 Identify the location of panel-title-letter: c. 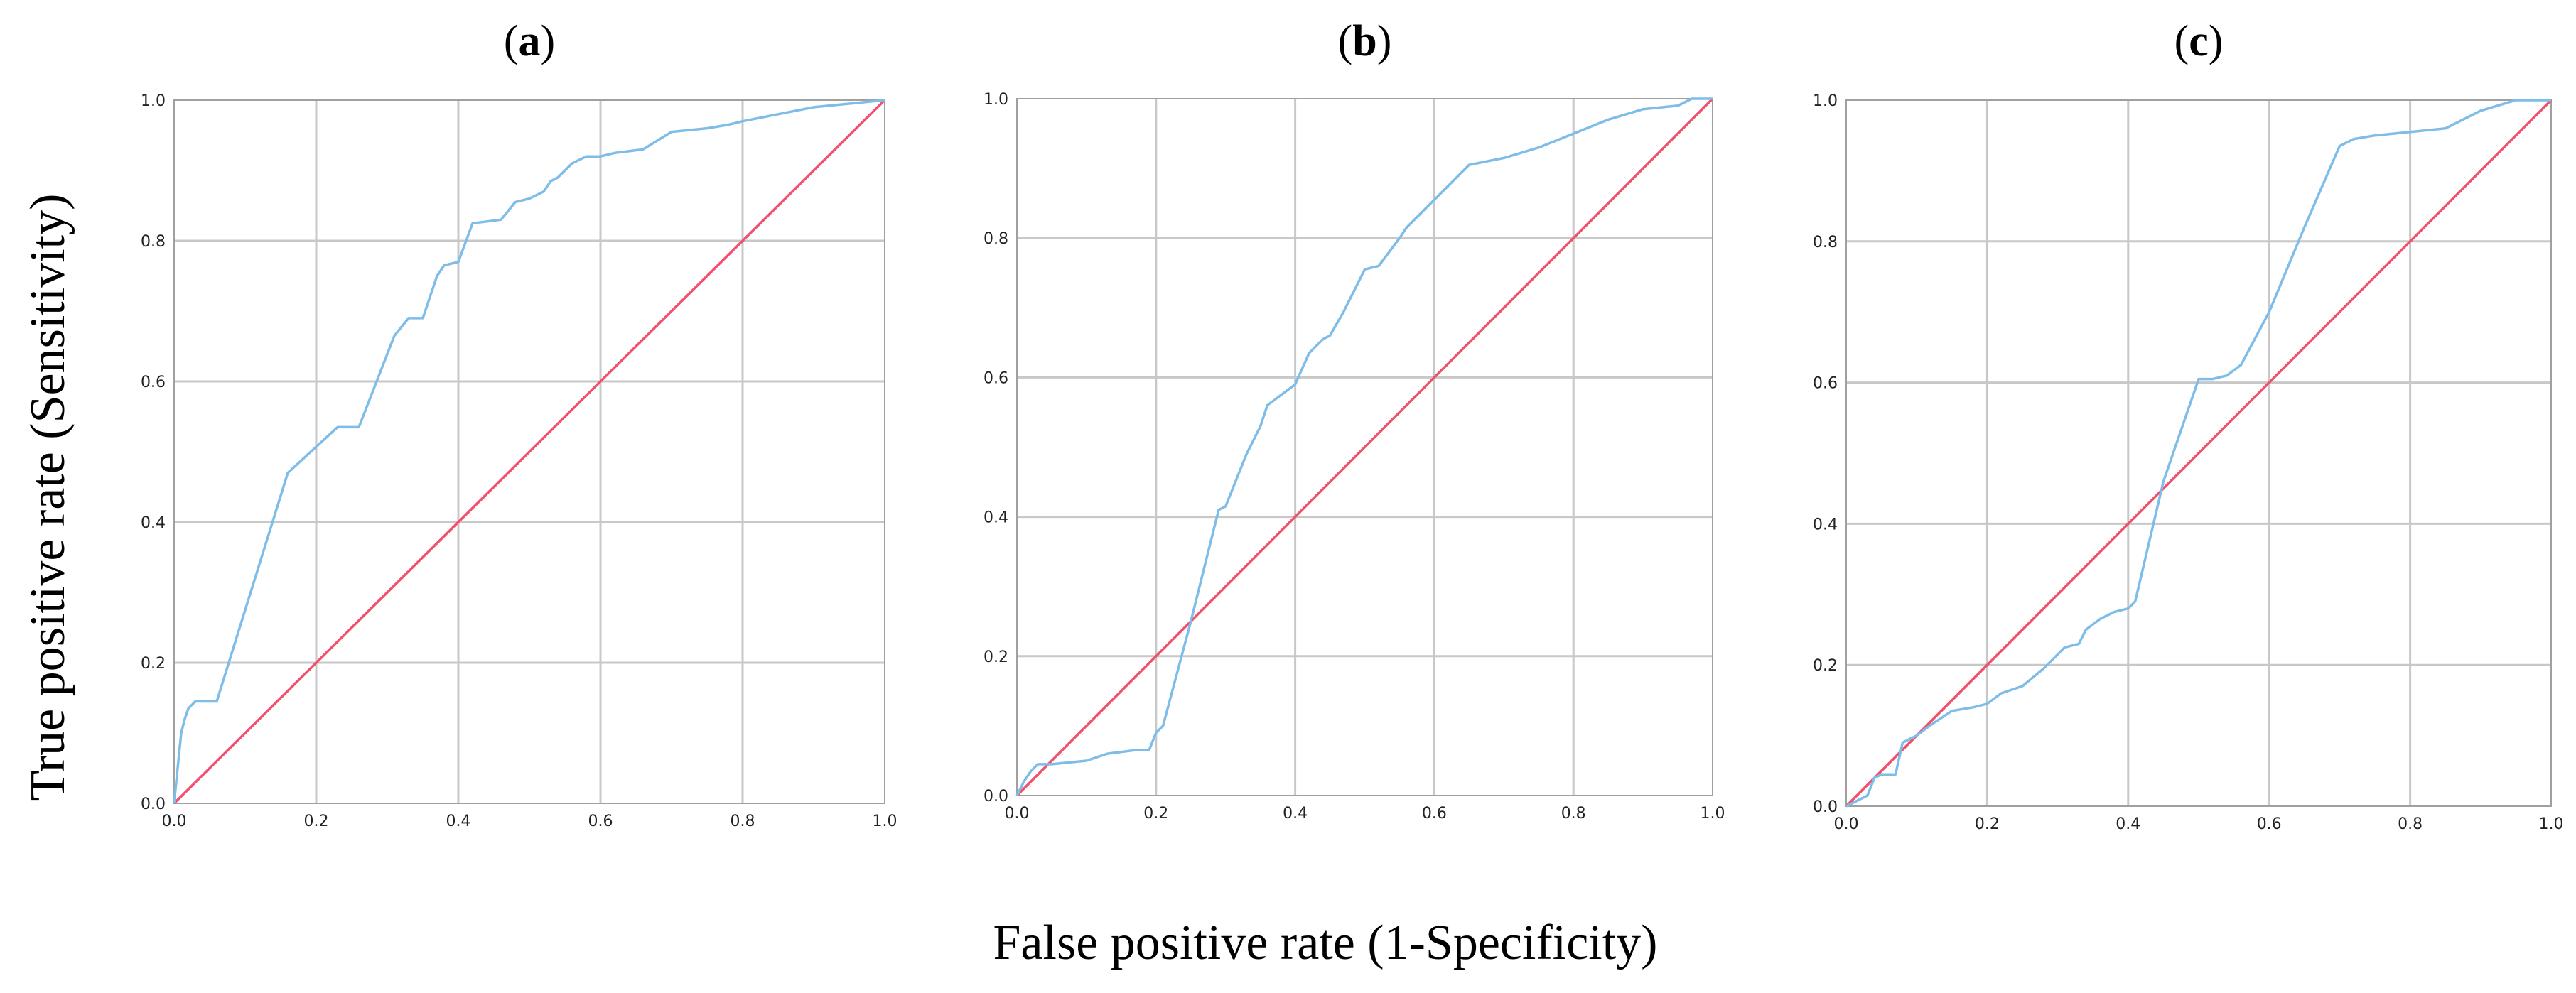
(2199, 41).